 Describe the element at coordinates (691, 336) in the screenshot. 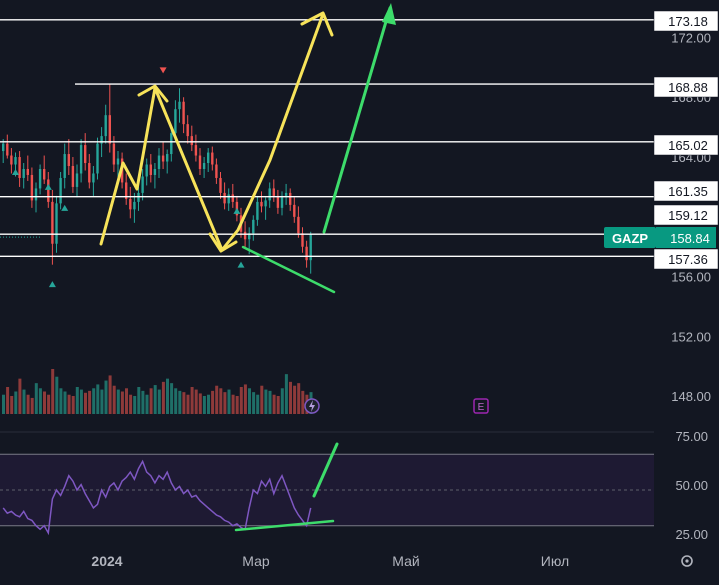

I see `price-tick-label: 152.00` at that location.